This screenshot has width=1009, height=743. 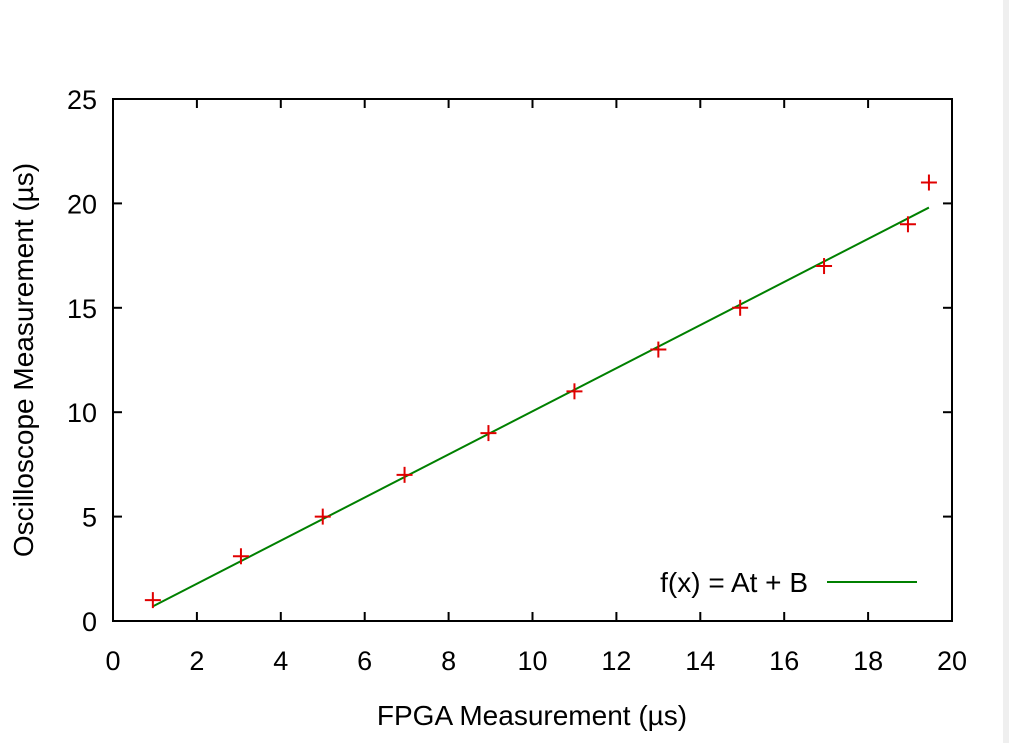 I want to click on x-tick-label: 12, so click(x=616, y=661).